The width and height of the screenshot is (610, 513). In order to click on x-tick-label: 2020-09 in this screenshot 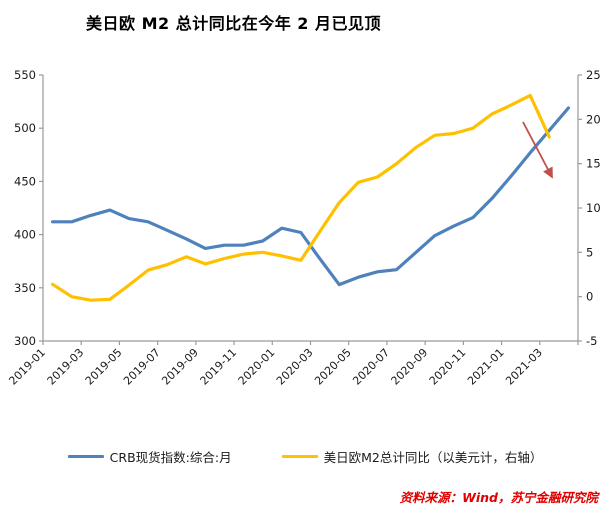, I will do `click(410, 367)`.